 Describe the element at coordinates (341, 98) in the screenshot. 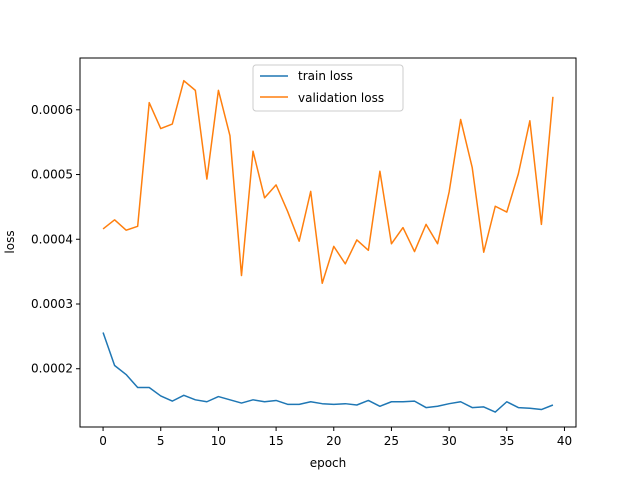

I see `legend-label-validation-loss: validation loss` at that location.